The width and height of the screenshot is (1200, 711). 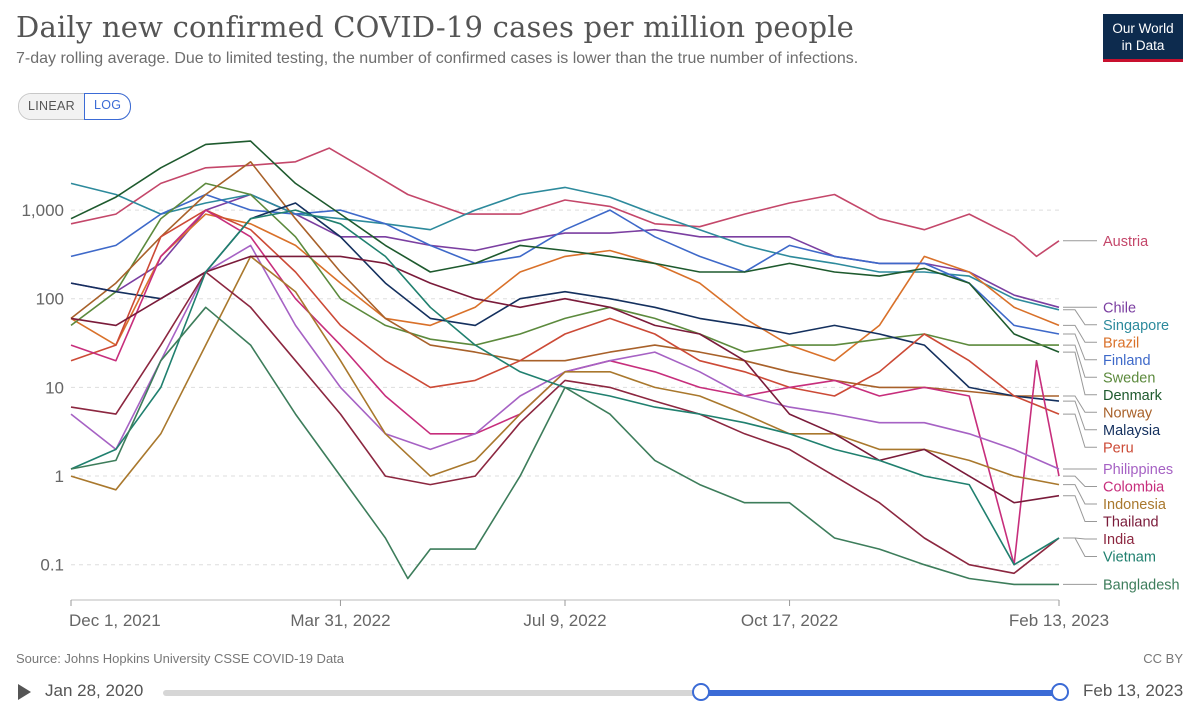 What do you see at coordinates (1143, 60) in the screenshot?
I see `logo-accent-bar` at bounding box center [1143, 60].